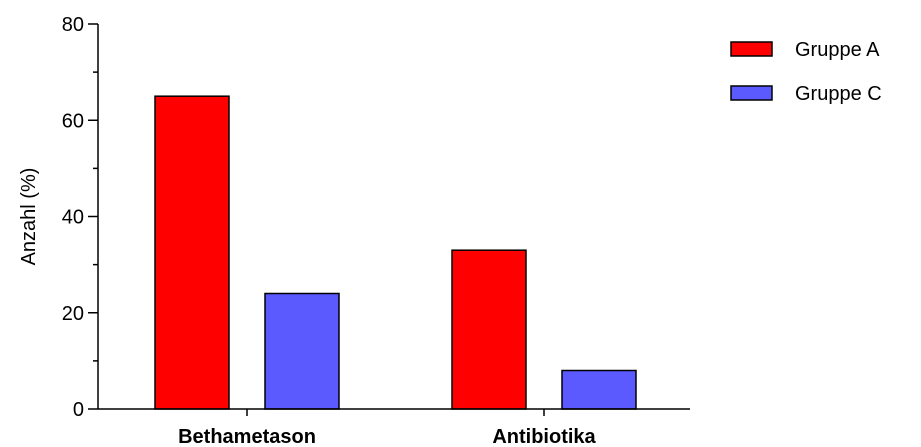 Image resolution: width=921 pixels, height=447 pixels. Describe the element at coordinates (73, 218) in the screenshot. I see `y-tick-label: 40` at that location.